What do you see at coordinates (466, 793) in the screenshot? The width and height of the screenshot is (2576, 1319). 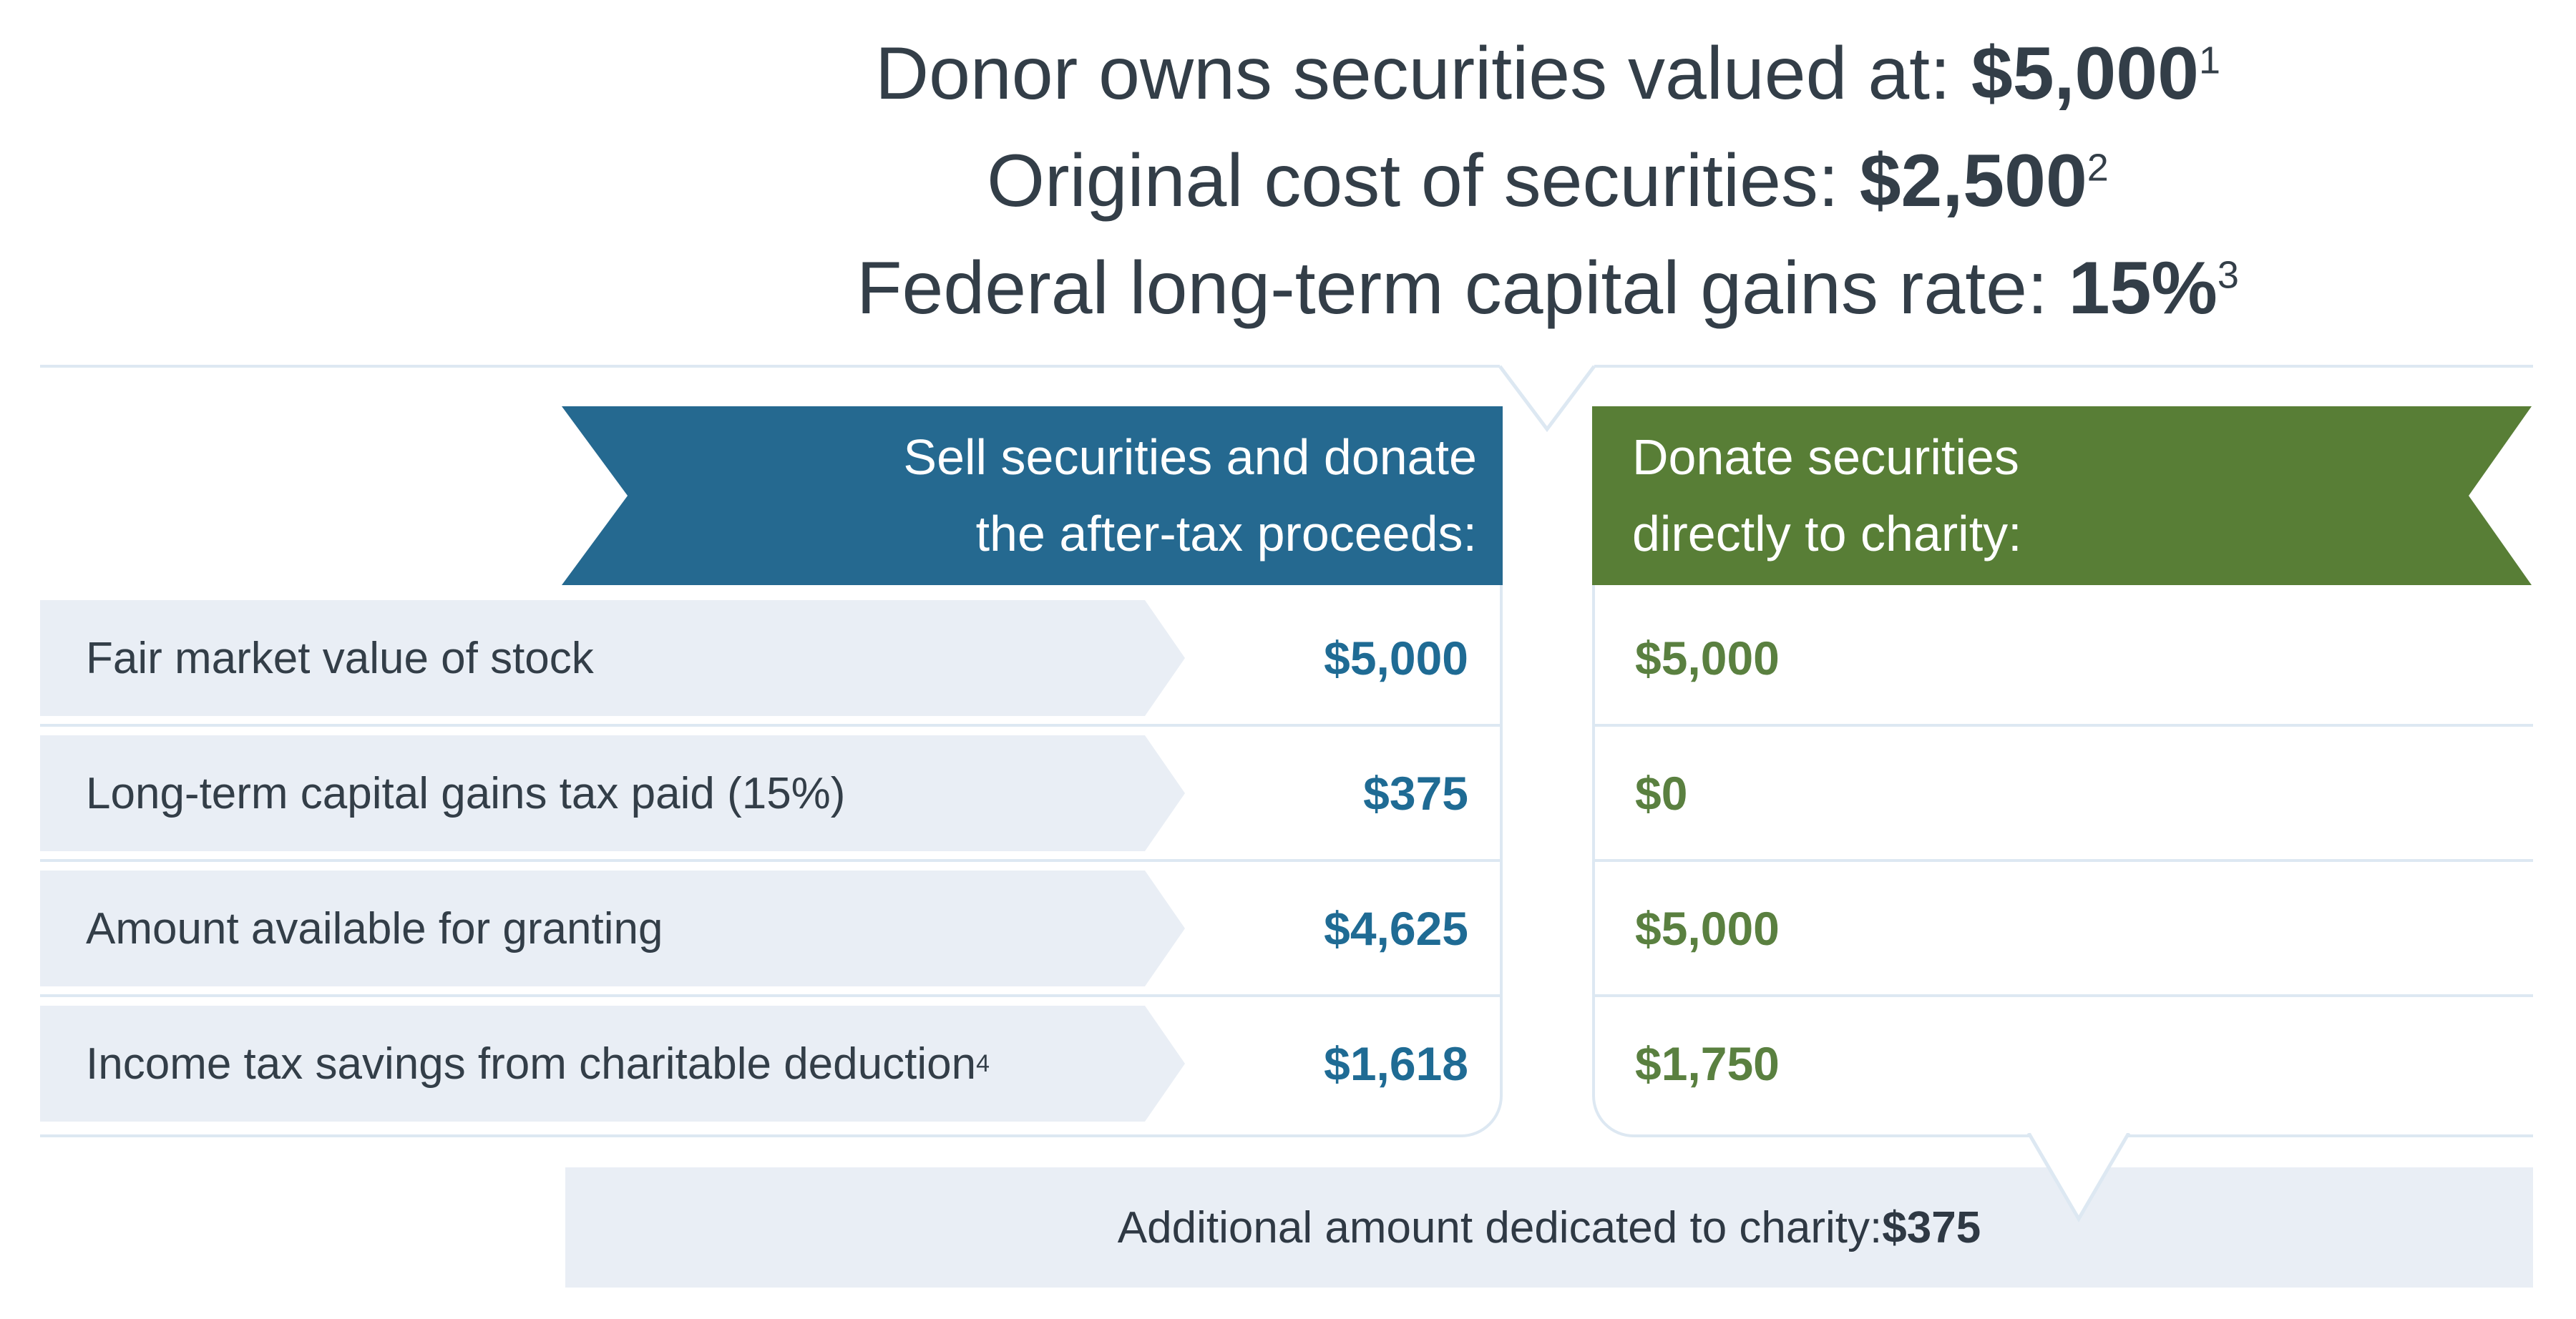 I see `row-label: Long-term capital gains tax paid (15%)` at bounding box center [466, 793].